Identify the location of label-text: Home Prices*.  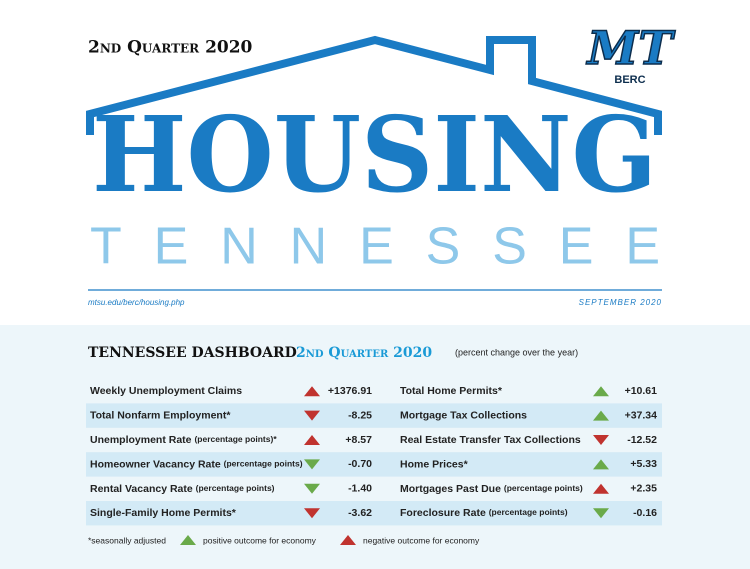
(434, 464).